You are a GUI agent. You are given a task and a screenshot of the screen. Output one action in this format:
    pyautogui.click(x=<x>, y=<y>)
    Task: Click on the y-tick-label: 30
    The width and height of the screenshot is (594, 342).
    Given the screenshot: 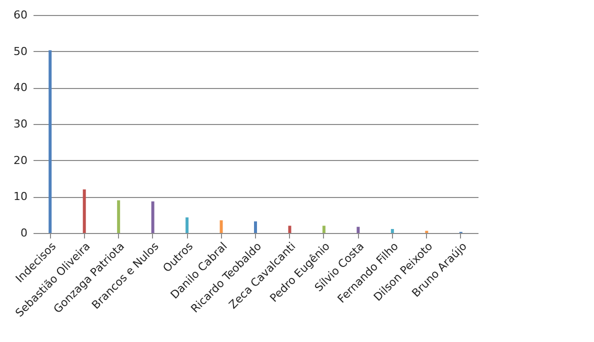 What is the action you would take?
    pyautogui.click(x=21, y=124)
    